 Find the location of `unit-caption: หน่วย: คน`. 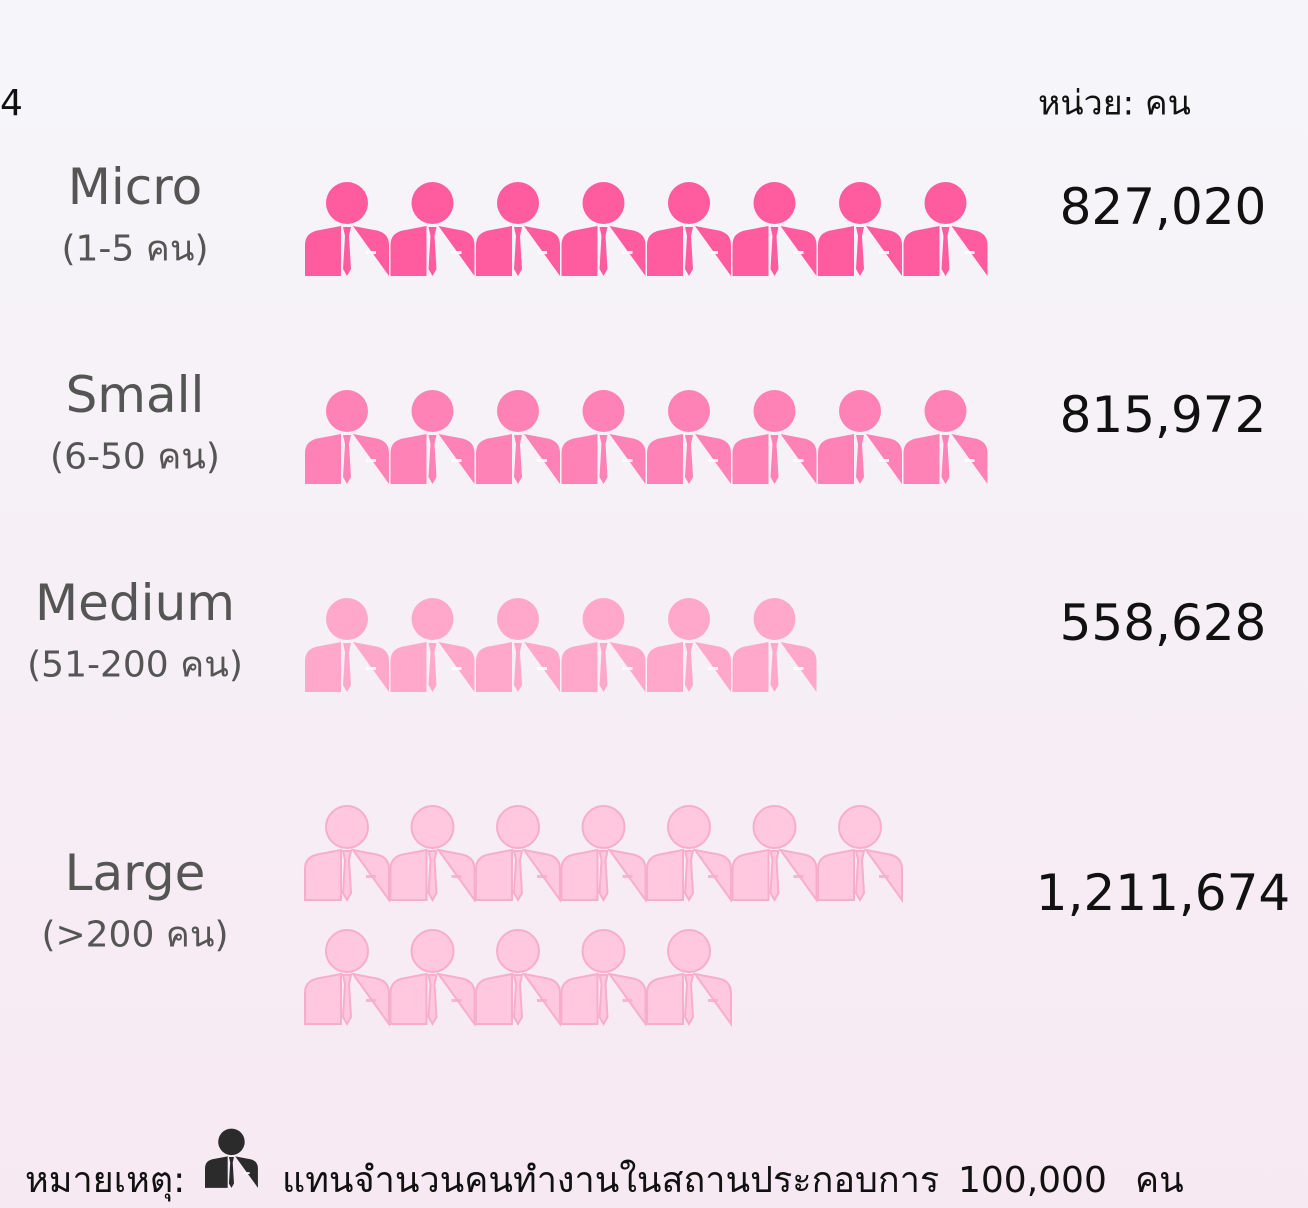

unit-caption: หน่วย: คน is located at coordinates (1114, 104).